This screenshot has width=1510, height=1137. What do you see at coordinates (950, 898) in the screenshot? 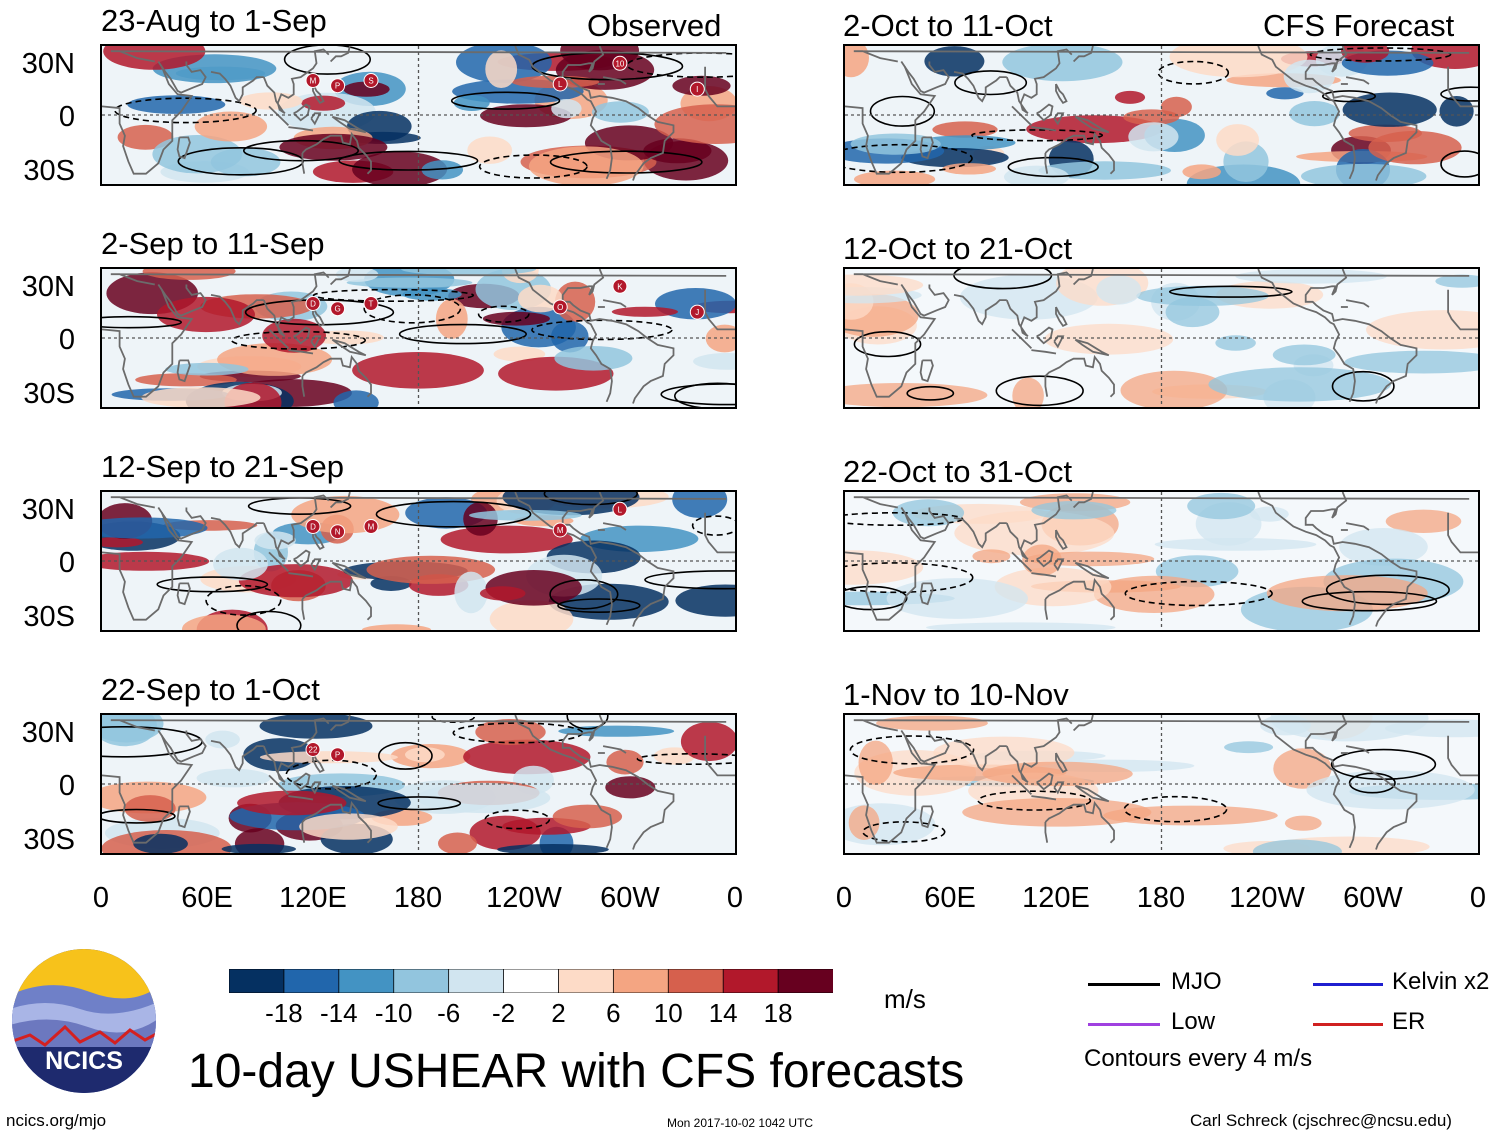
I see `x-tick-right-60e: 60E` at bounding box center [950, 898].